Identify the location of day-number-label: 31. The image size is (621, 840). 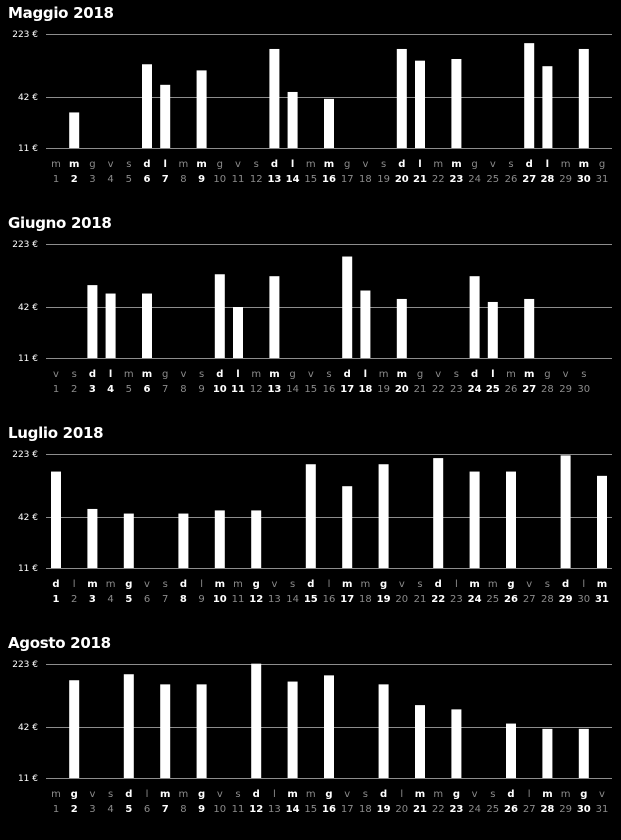
(602, 599).